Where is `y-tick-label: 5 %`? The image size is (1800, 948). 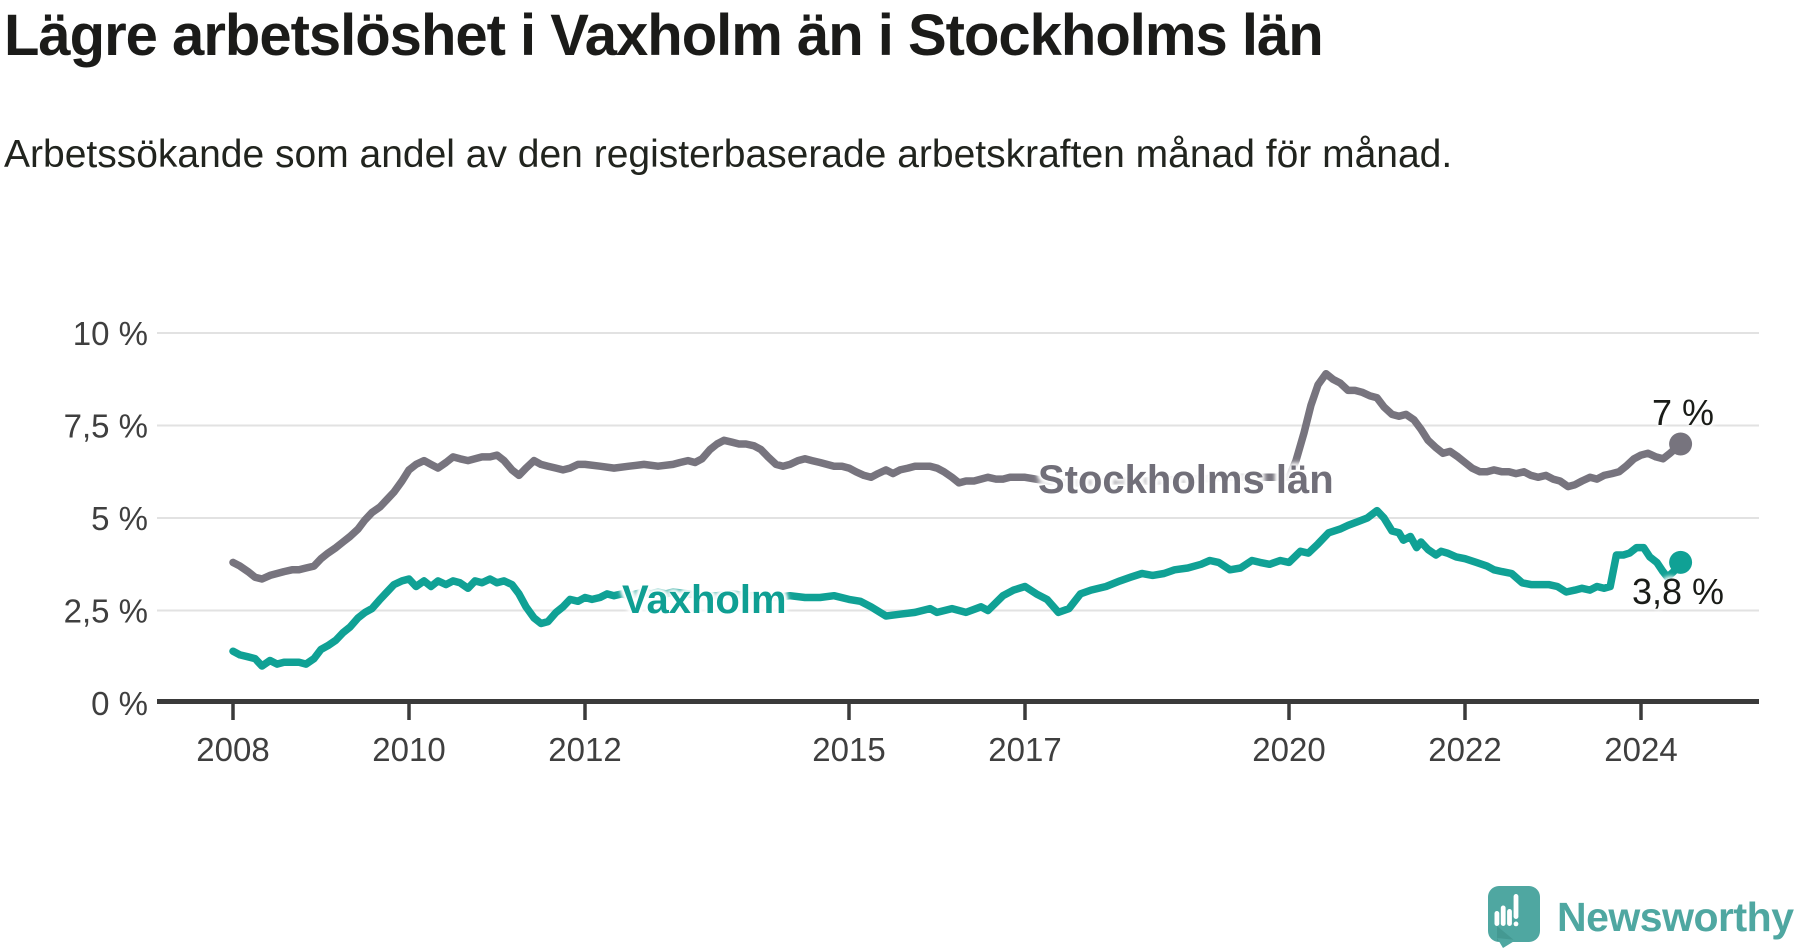 y-tick-label: 5 % is located at coordinates (119, 518).